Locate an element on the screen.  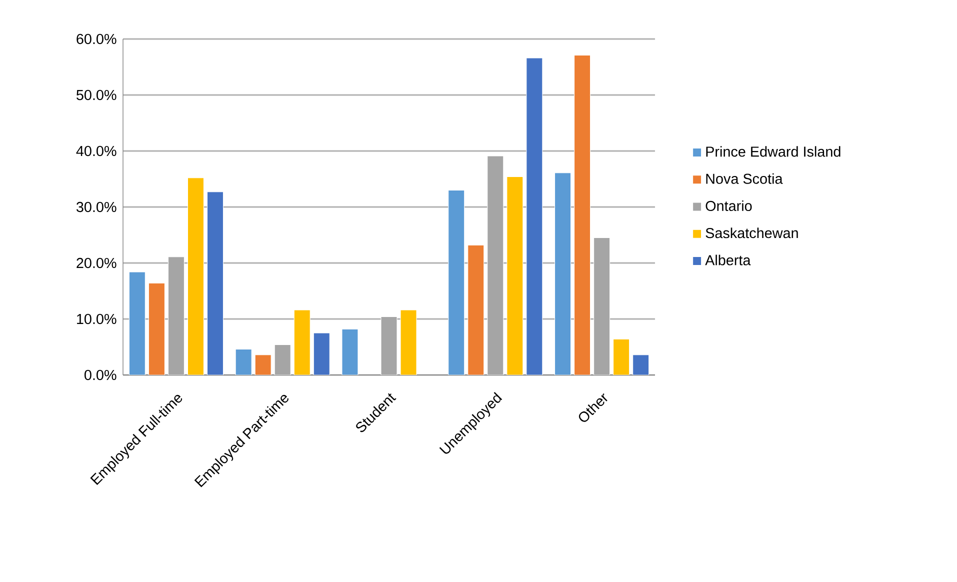
legend-label: Prince Edward Island is located at coordinates (773, 151).